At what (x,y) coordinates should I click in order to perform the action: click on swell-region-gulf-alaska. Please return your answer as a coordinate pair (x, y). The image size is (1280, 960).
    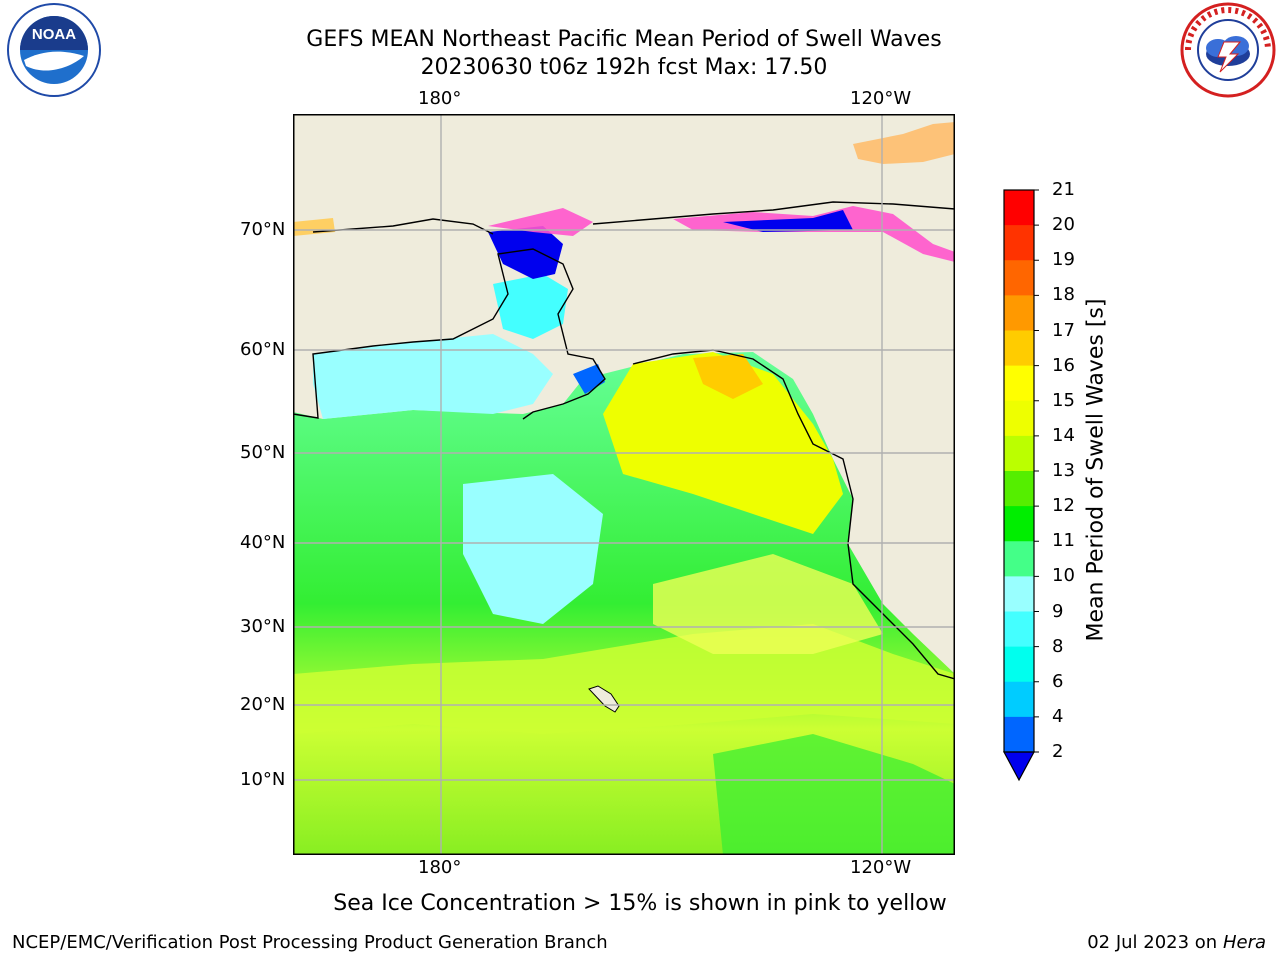
    Looking at the image, I should click on (723, 443).